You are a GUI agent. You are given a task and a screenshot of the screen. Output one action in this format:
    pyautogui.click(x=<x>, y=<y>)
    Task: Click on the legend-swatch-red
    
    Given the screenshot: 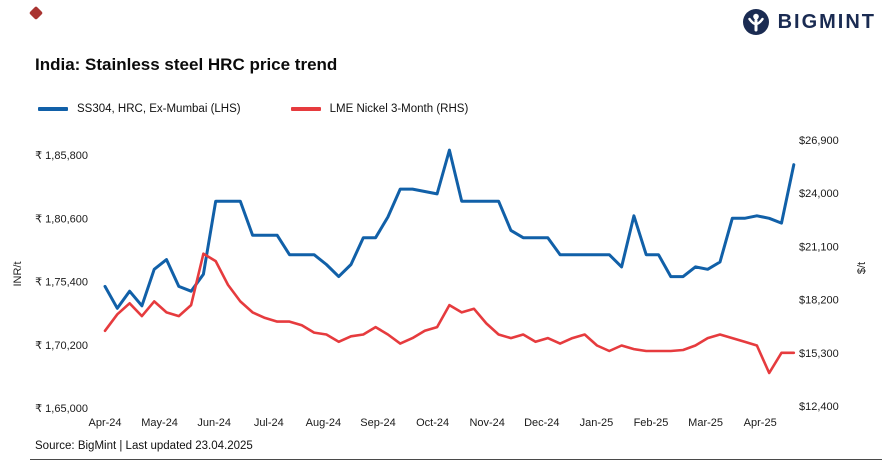 What is the action you would take?
    pyautogui.click(x=305, y=109)
    